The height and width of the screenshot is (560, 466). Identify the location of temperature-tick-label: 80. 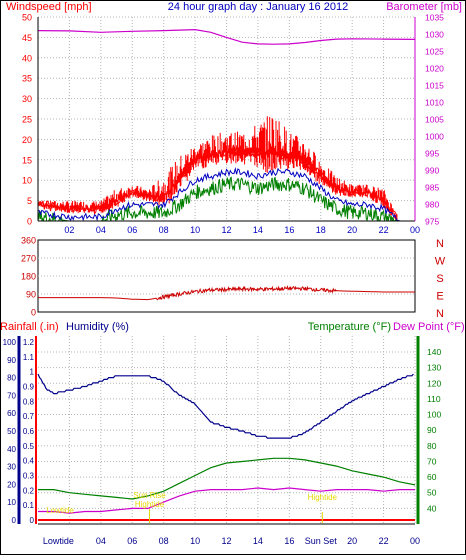
(432, 446).